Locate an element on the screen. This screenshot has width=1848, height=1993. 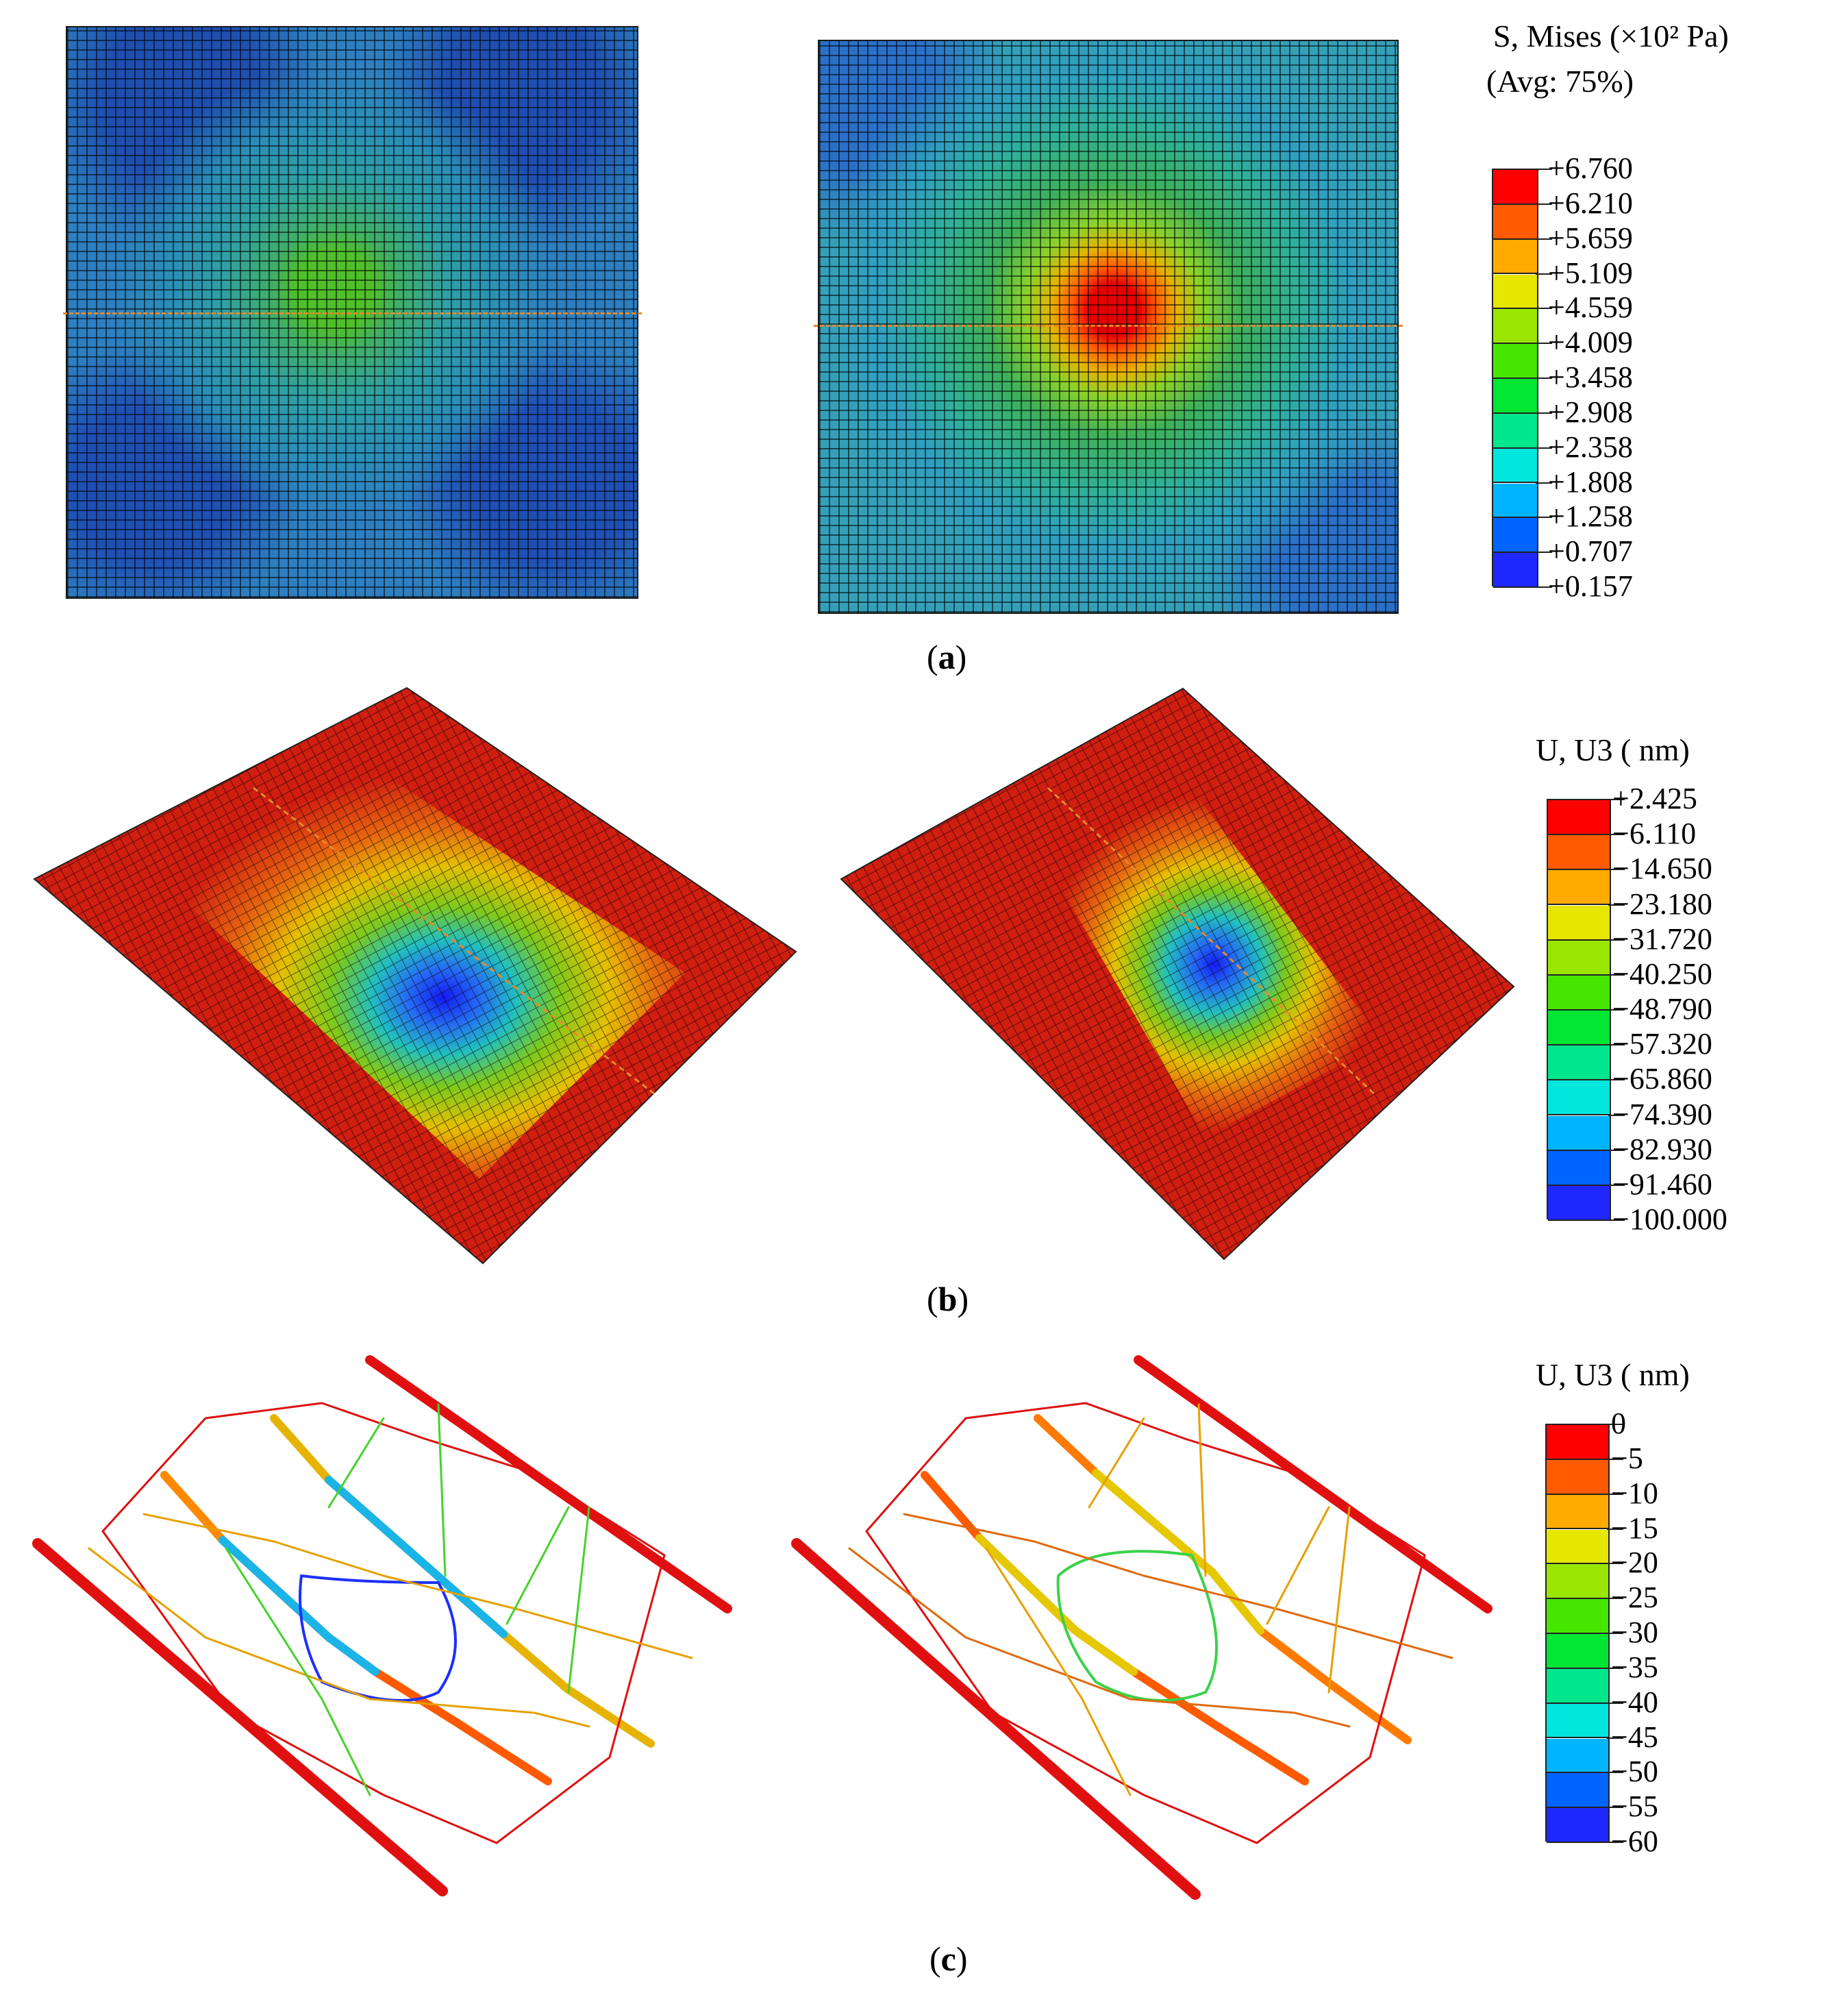
legend-label: −50 is located at coordinates (1634, 1772).